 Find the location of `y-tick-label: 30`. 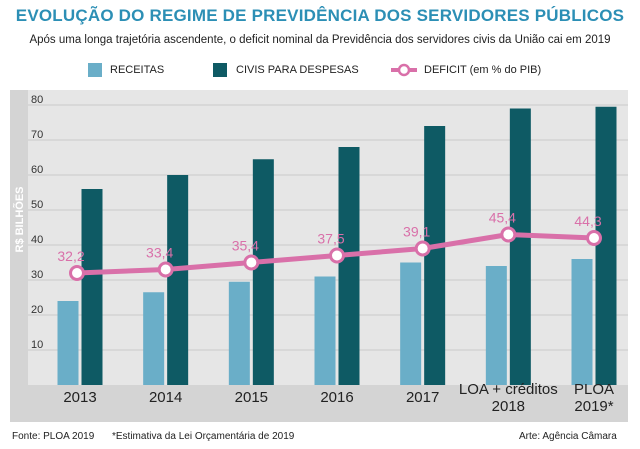

y-tick-label: 30 is located at coordinates (37, 275).